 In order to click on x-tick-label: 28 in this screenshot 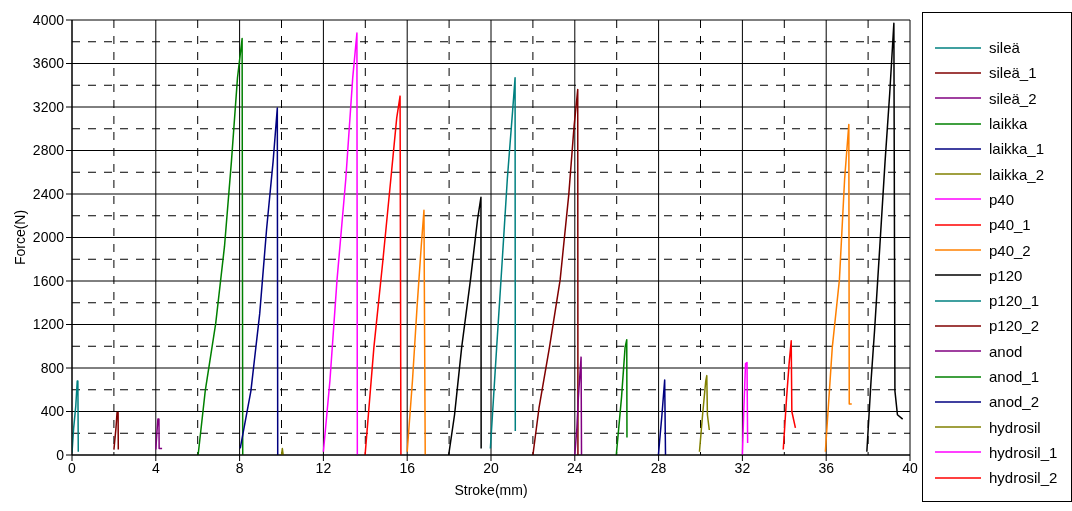, I will do `click(658, 467)`.